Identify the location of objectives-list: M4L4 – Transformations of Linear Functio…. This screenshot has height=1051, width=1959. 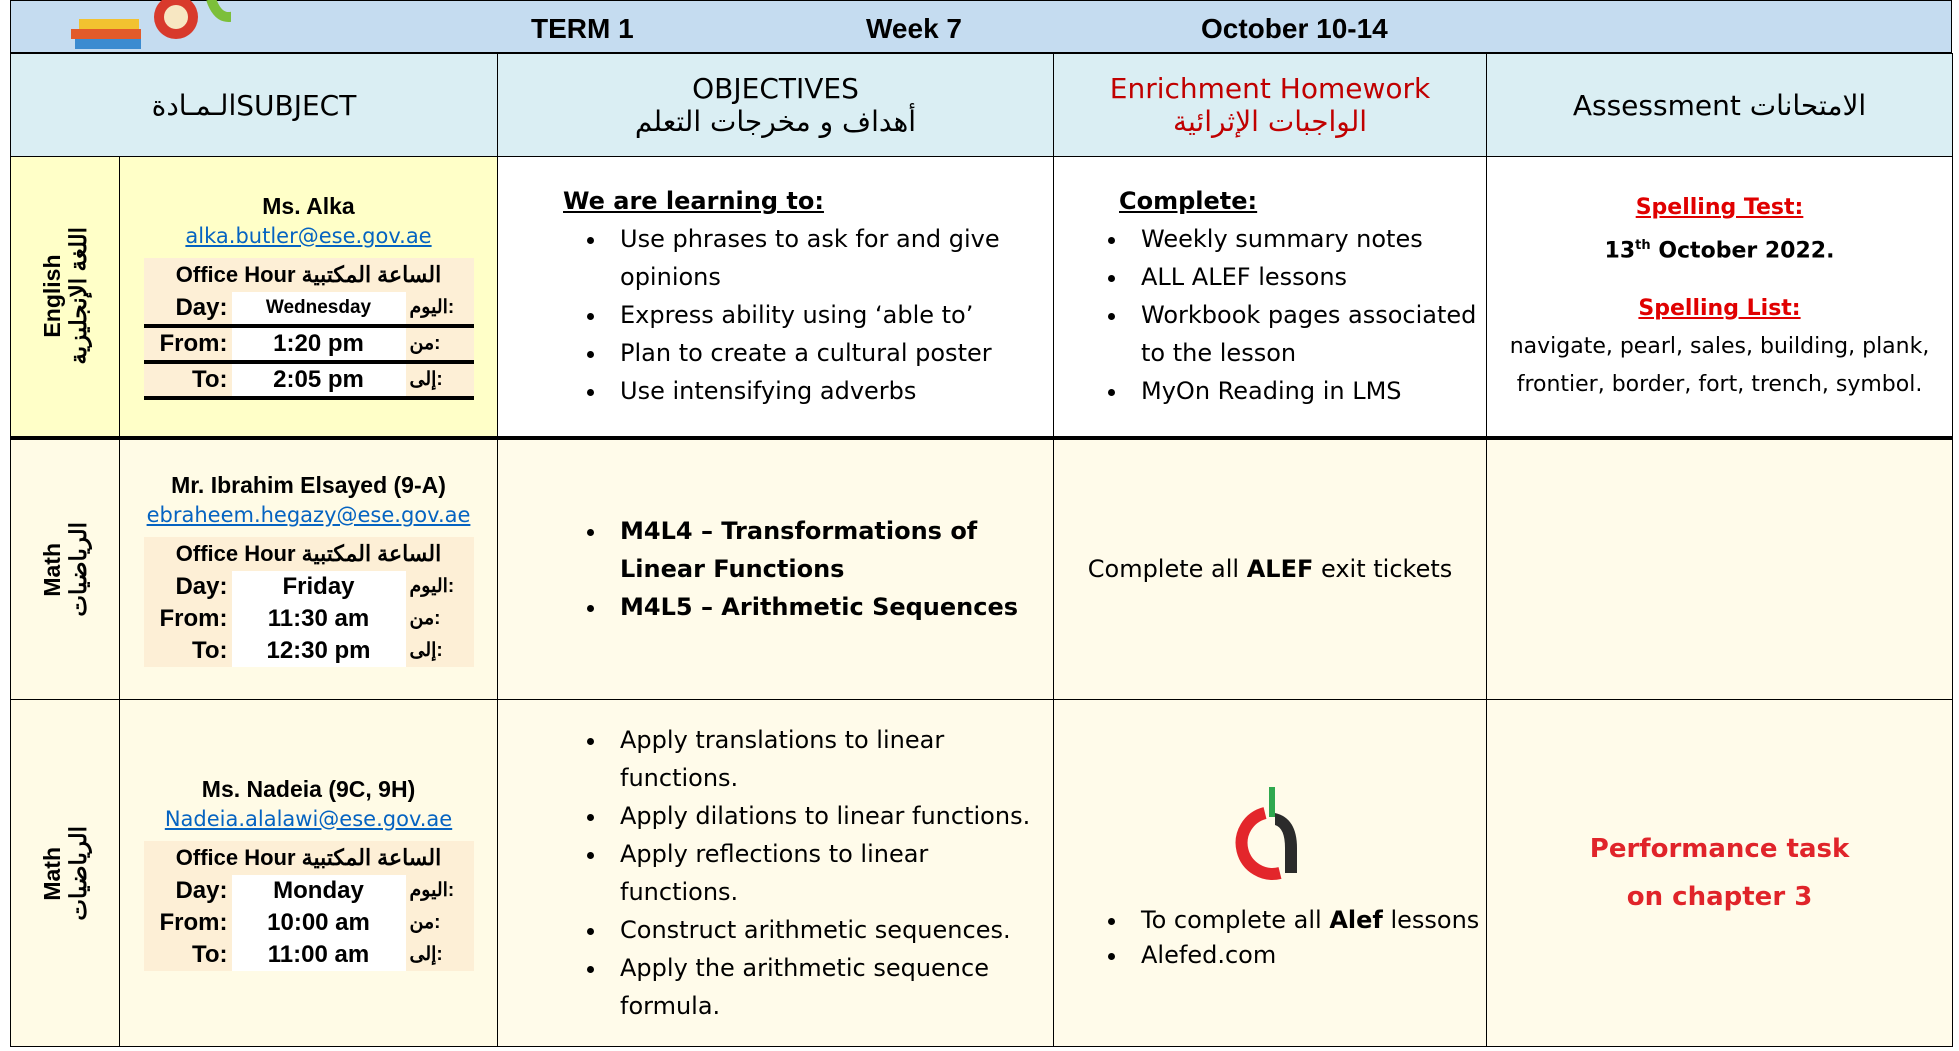
(775, 569).